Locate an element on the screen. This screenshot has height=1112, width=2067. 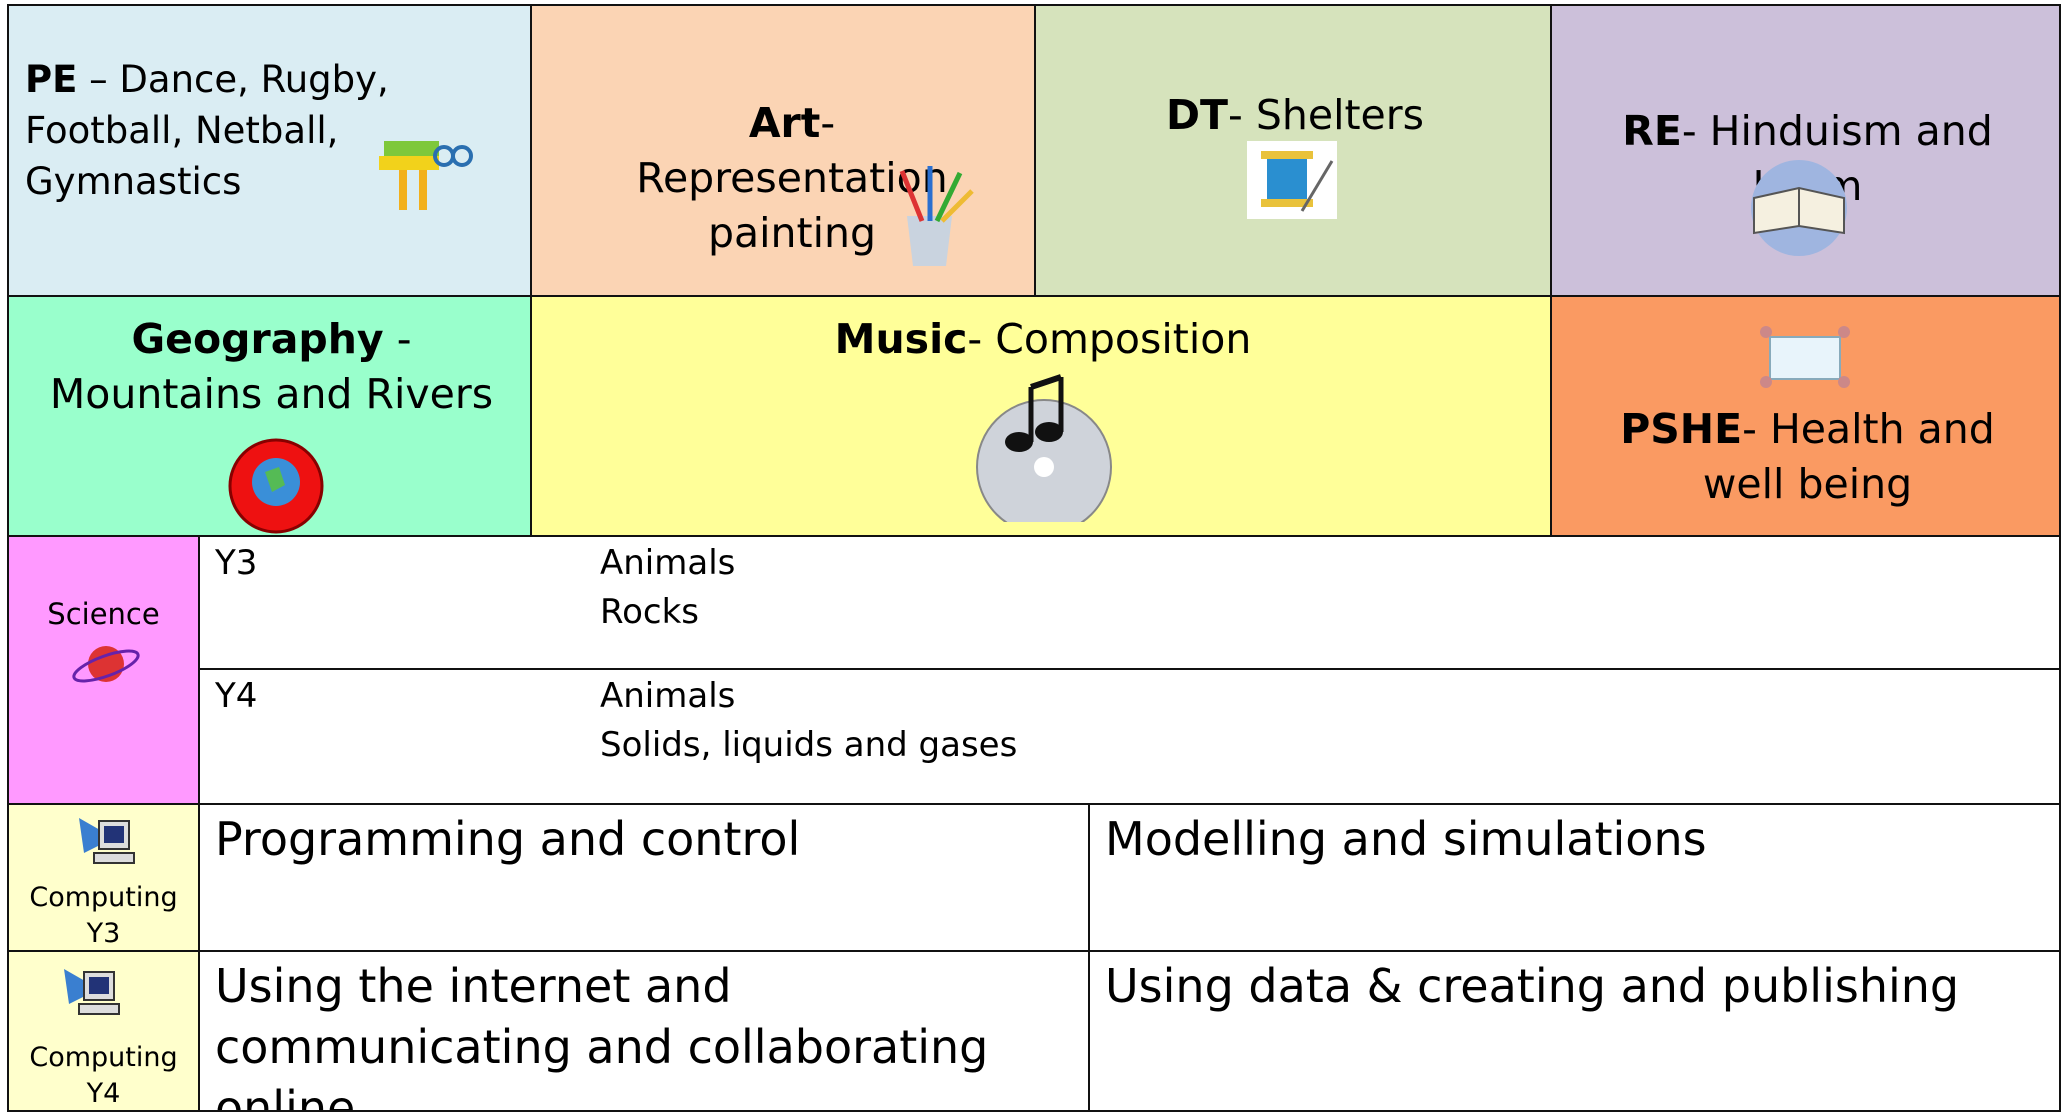
geography-cell: Geography - Mountains and Rivers is located at coordinates (269, 416).